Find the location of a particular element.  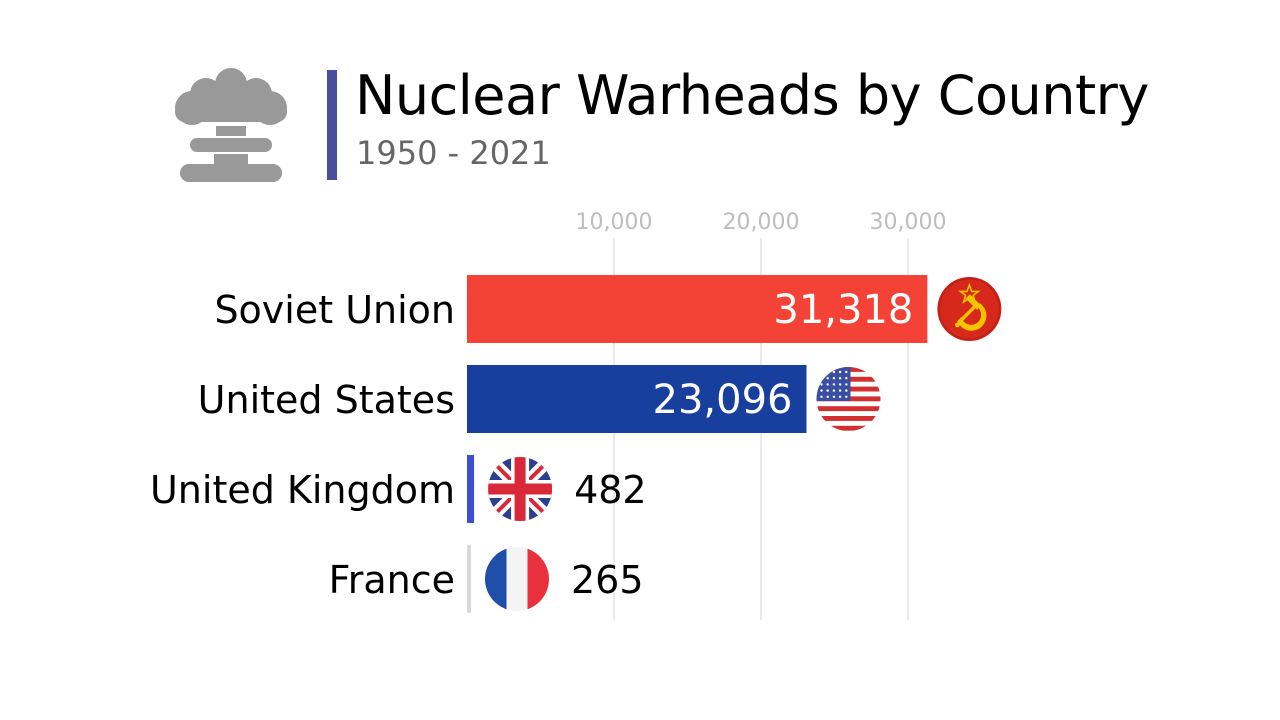

chart-title: Nuclear Warheads by Country is located at coordinates (752, 95).